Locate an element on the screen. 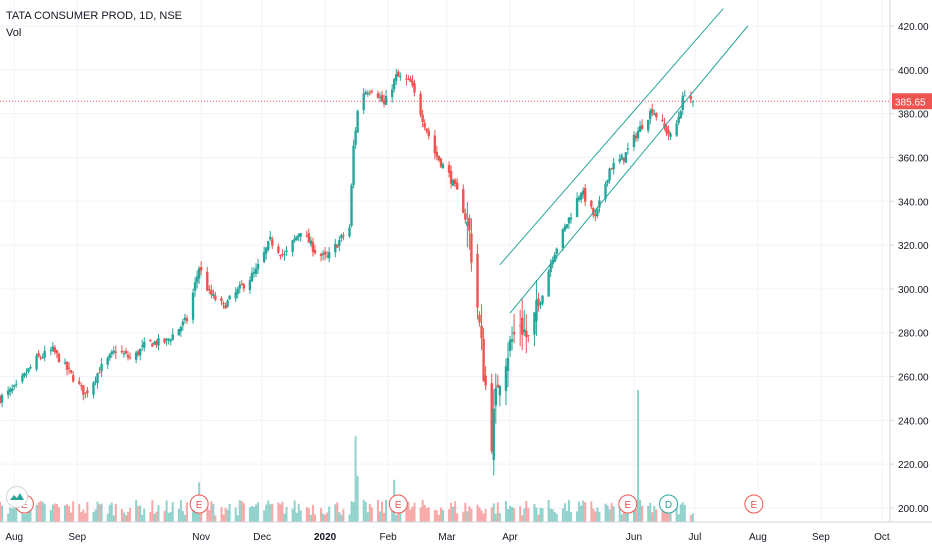  tradingview-logo-icon is located at coordinates (17, 497).